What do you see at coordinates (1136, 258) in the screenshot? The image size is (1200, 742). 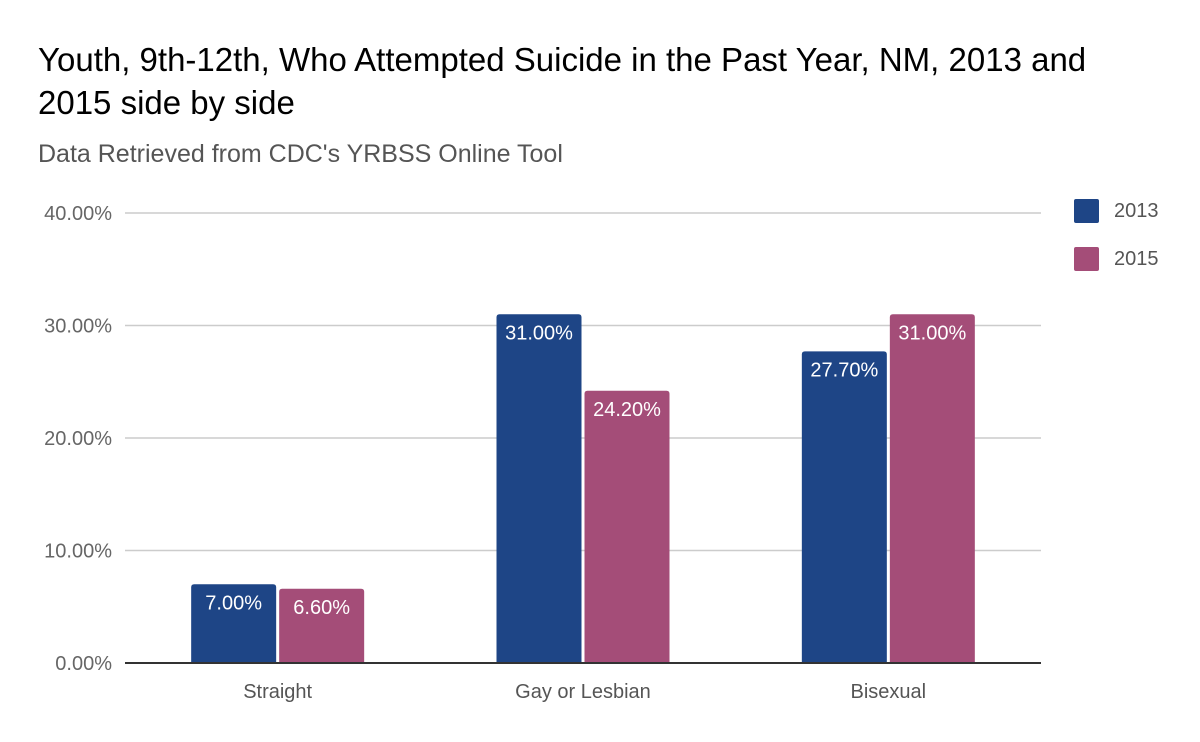 I see `legend-label-2015: 2015` at bounding box center [1136, 258].